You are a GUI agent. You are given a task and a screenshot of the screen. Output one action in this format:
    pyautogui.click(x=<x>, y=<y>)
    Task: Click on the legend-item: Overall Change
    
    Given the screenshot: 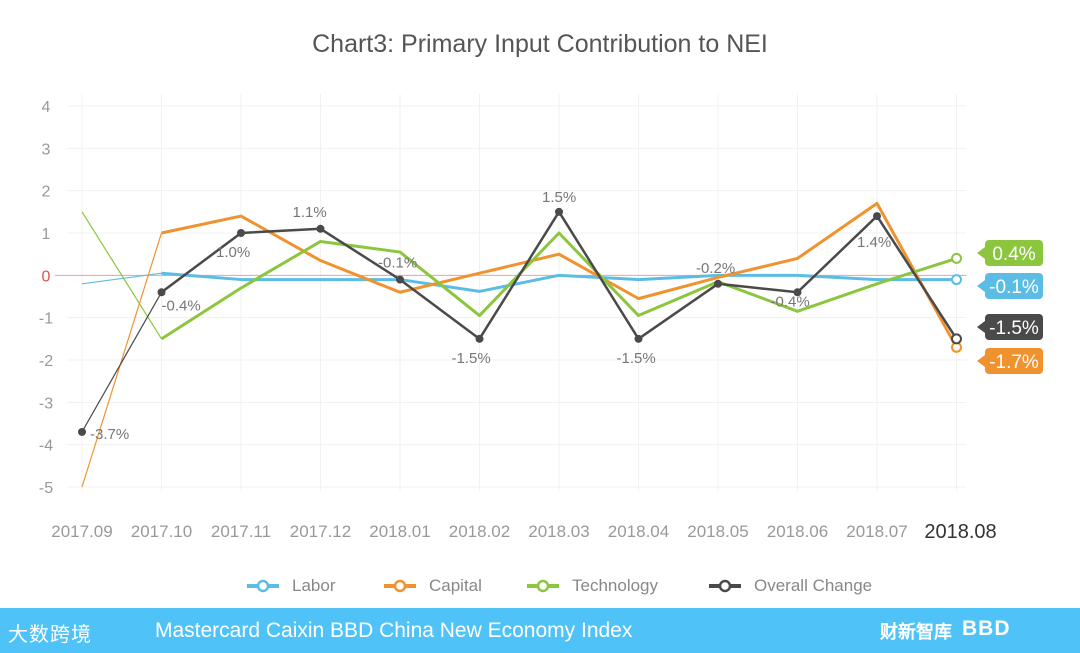 What is the action you would take?
    pyautogui.click(x=790, y=586)
    